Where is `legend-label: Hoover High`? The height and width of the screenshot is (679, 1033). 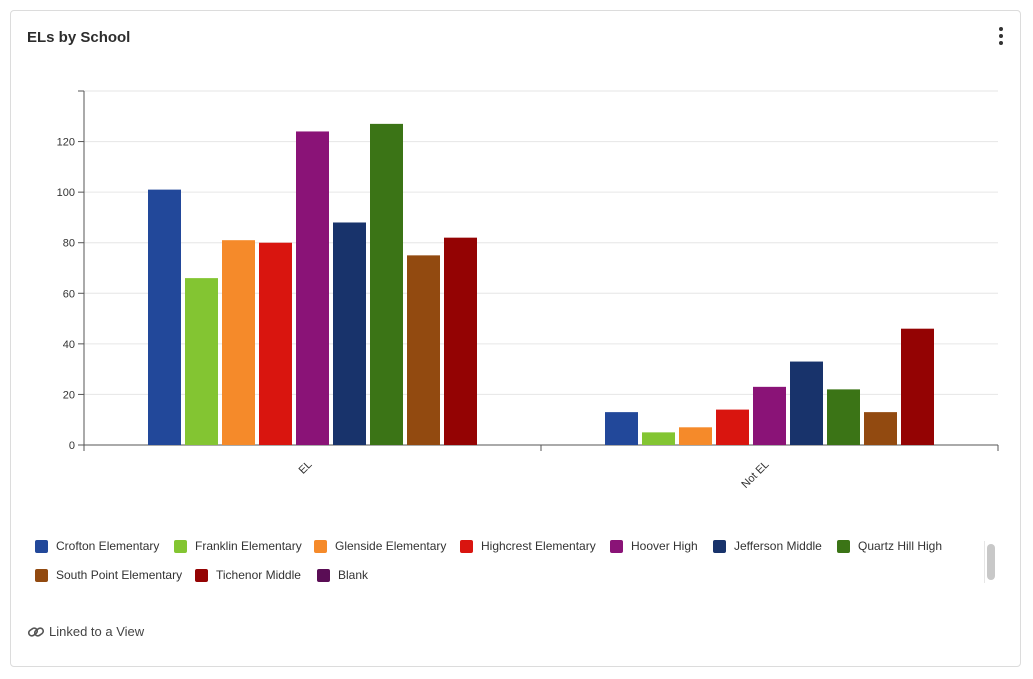
legend-label: Hoover High is located at coordinates (664, 546).